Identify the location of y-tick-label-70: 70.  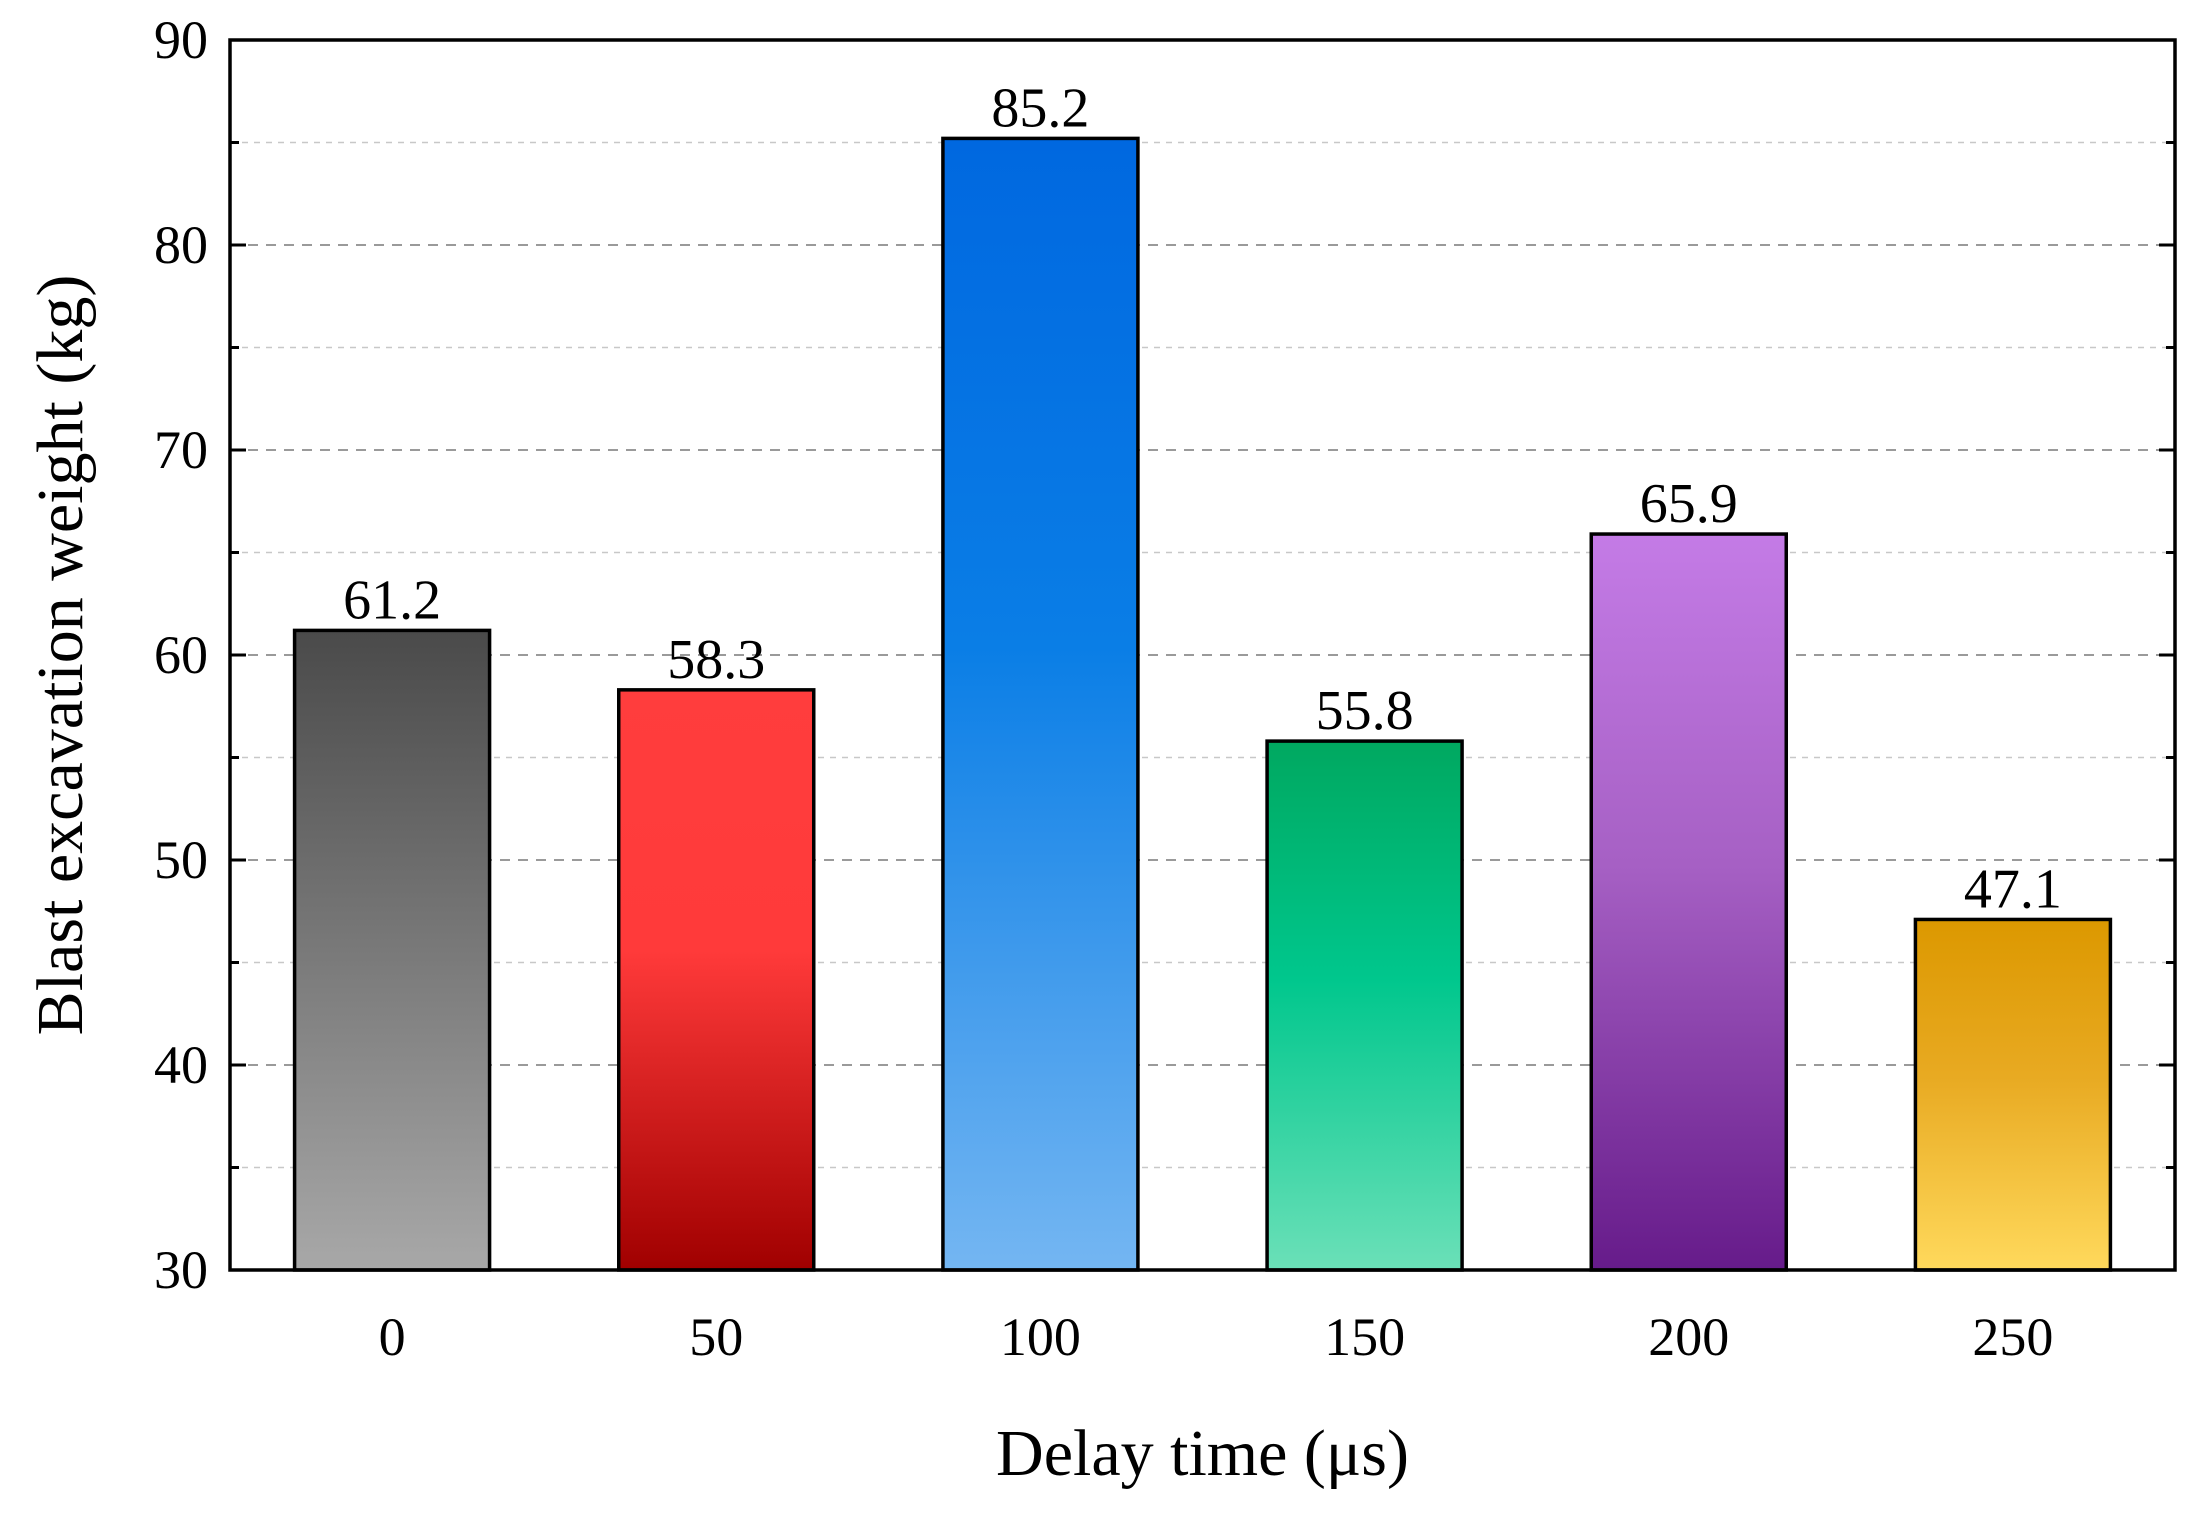
(181, 450).